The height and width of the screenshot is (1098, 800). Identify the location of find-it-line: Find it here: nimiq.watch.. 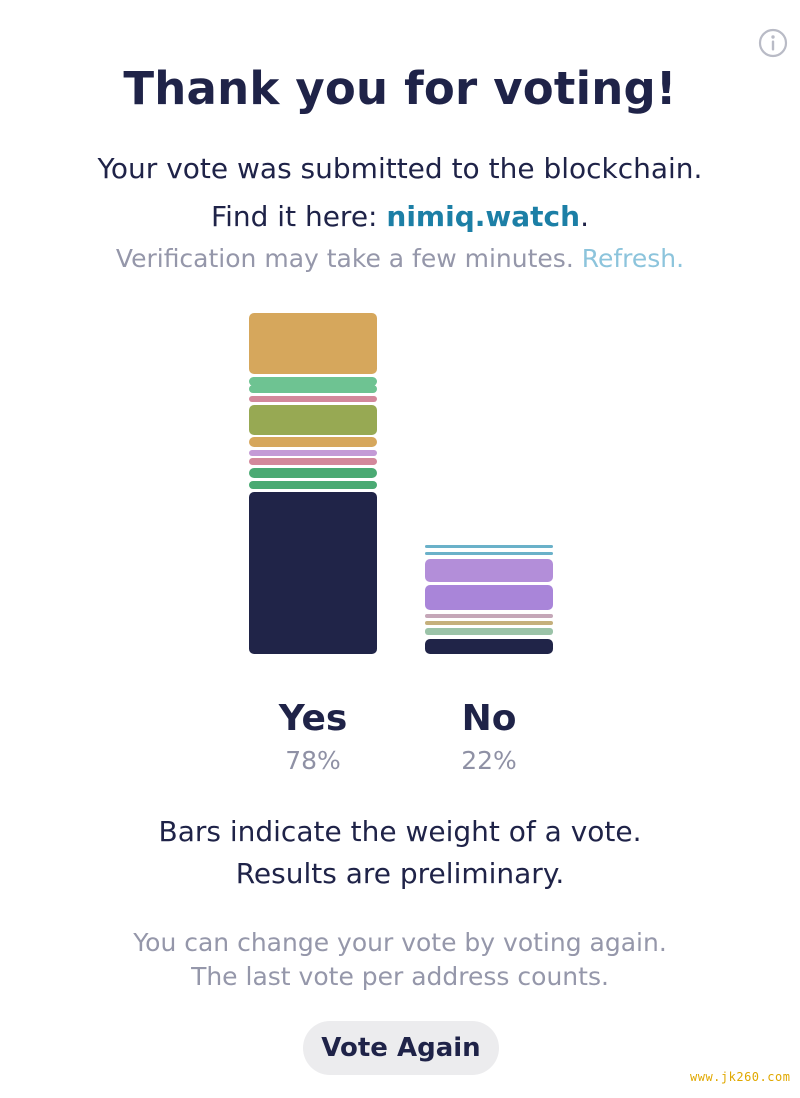
(400, 216).